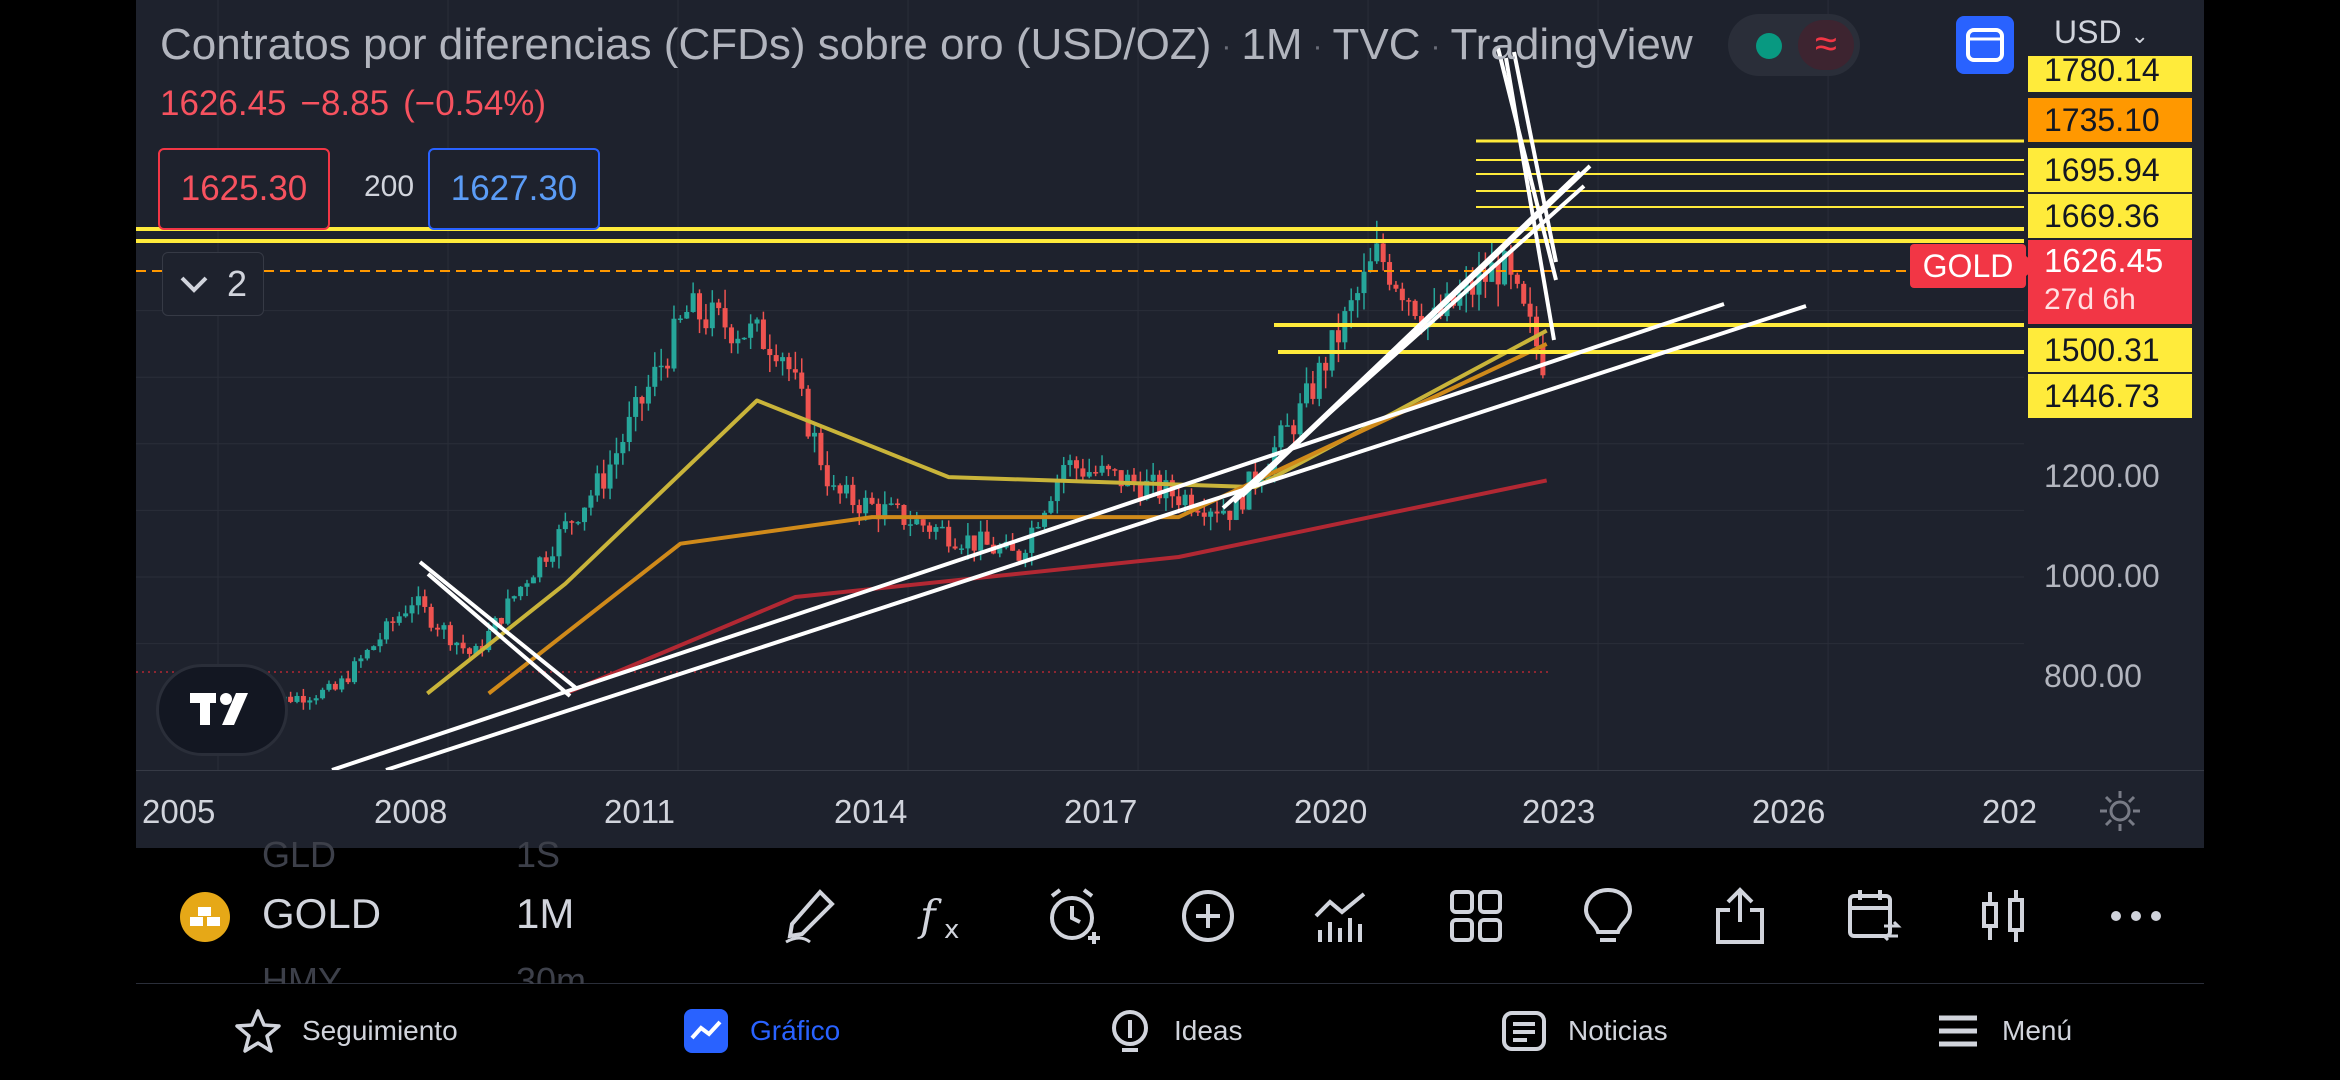 The height and width of the screenshot is (1080, 2340). I want to click on alert-icon, so click(1074, 916).